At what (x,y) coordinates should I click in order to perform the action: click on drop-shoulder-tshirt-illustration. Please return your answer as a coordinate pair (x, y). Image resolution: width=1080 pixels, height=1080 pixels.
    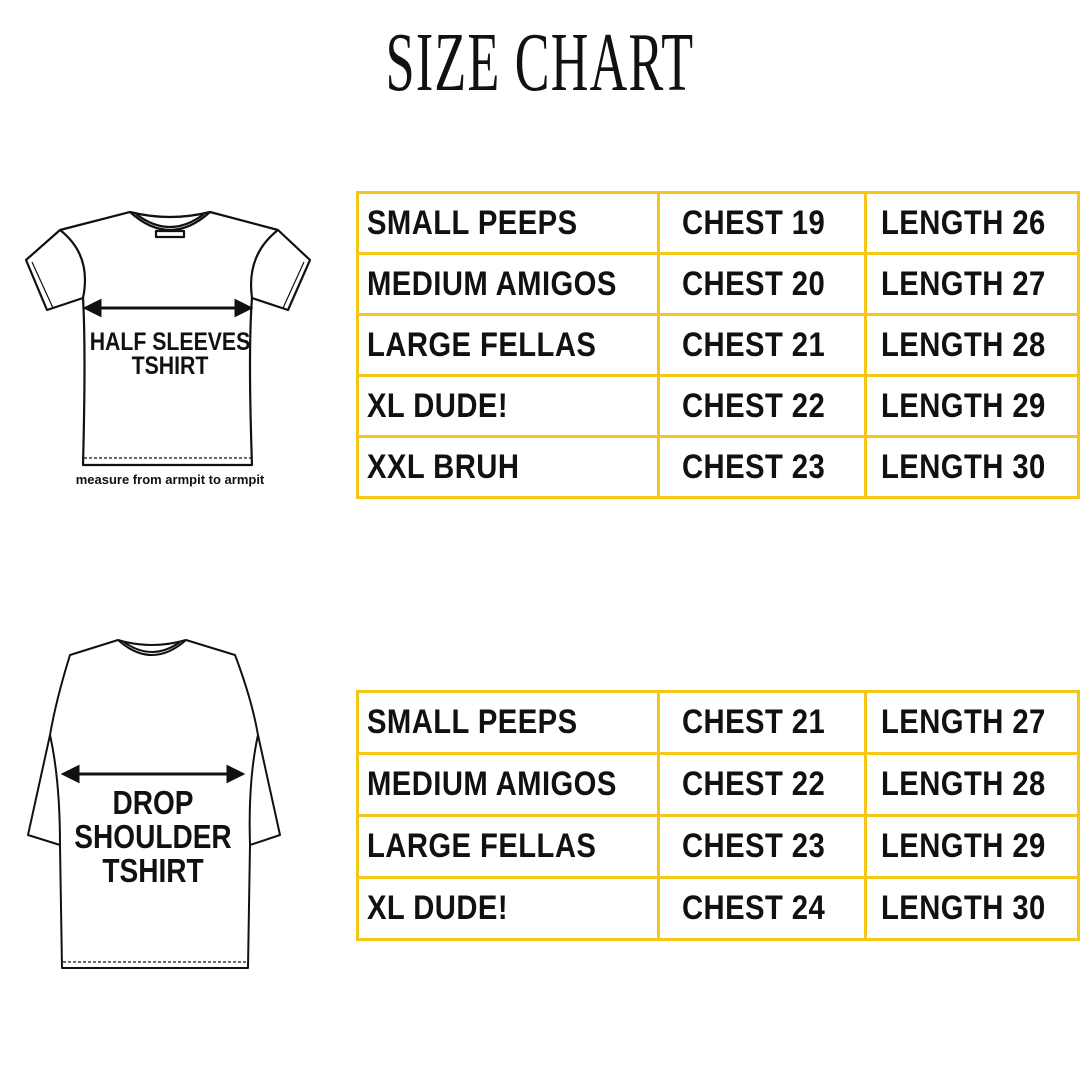
    Looking at the image, I should click on (154, 804).